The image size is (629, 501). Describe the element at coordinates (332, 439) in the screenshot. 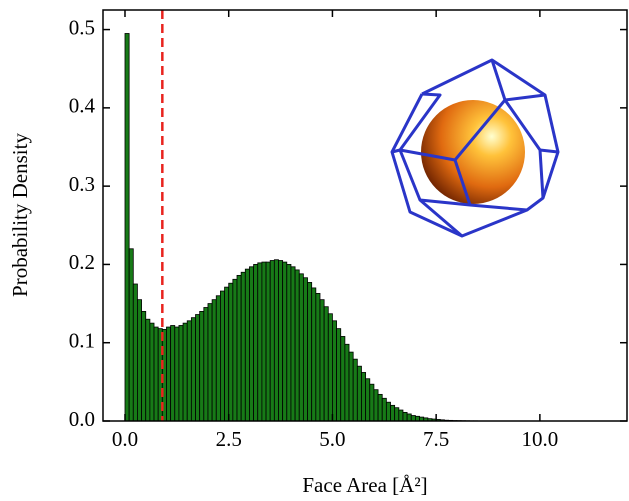

I see `x-tick-label: 5.0` at that location.